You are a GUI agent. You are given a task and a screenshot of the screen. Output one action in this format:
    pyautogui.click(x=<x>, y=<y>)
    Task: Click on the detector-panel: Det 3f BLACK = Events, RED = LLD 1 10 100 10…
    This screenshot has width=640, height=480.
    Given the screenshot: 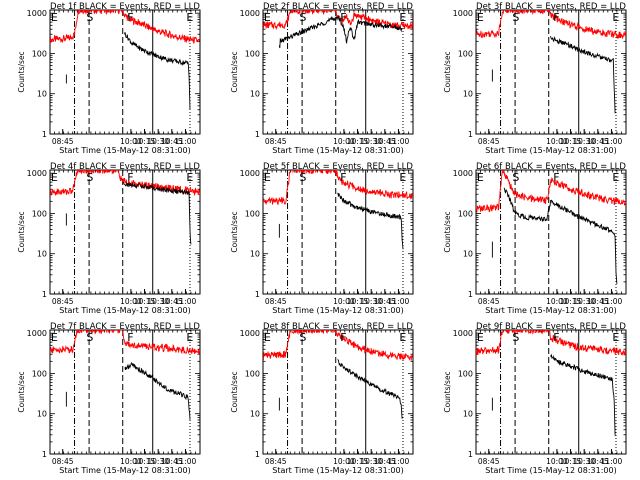 What is the action you would take?
    pyautogui.click(x=535, y=78)
    